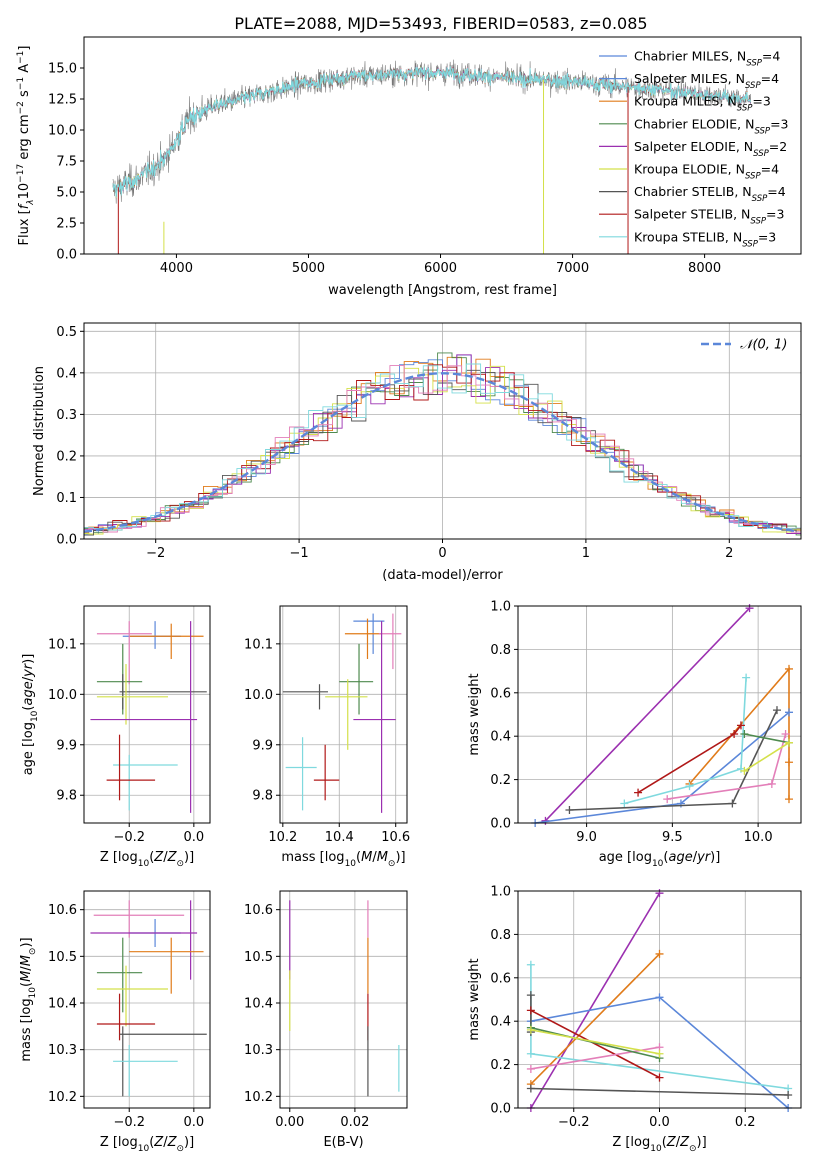 The width and height of the screenshot is (819, 1170). Describe the element at coordinates (155, 553) in the screenshot. I see `x-tick-label: −2` at that location.